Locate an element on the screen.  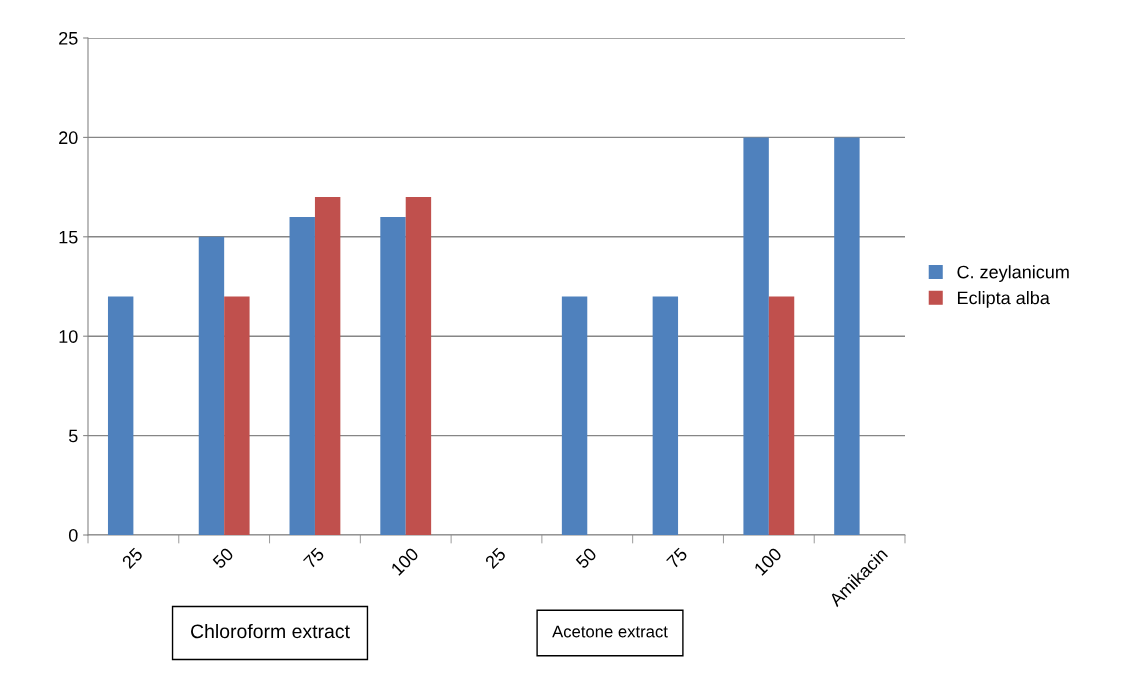
legend-label: C. zeylanicum is located at coordinates (1013, 273).